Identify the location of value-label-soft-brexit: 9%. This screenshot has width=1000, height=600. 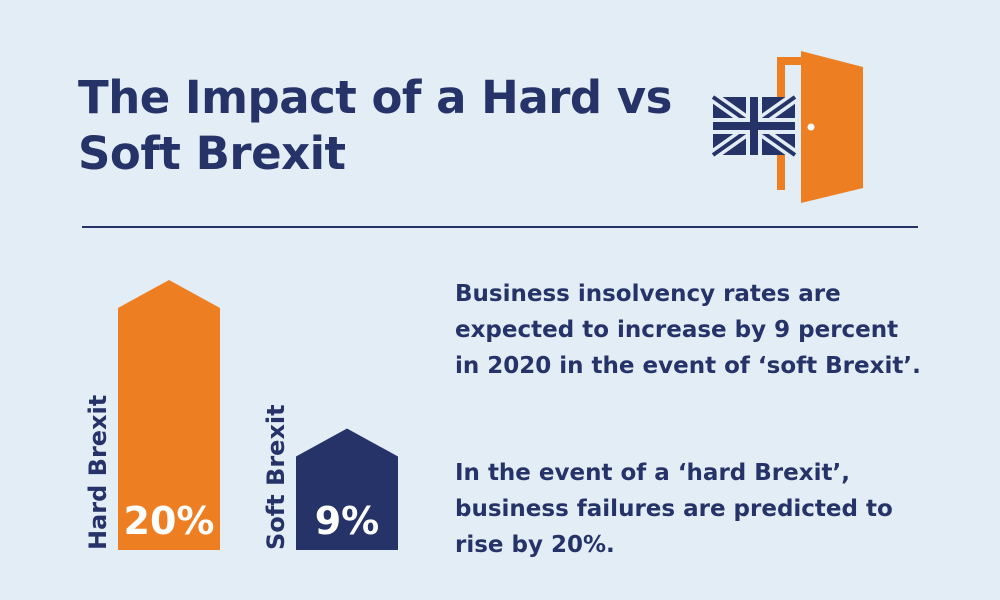
(347, 521).